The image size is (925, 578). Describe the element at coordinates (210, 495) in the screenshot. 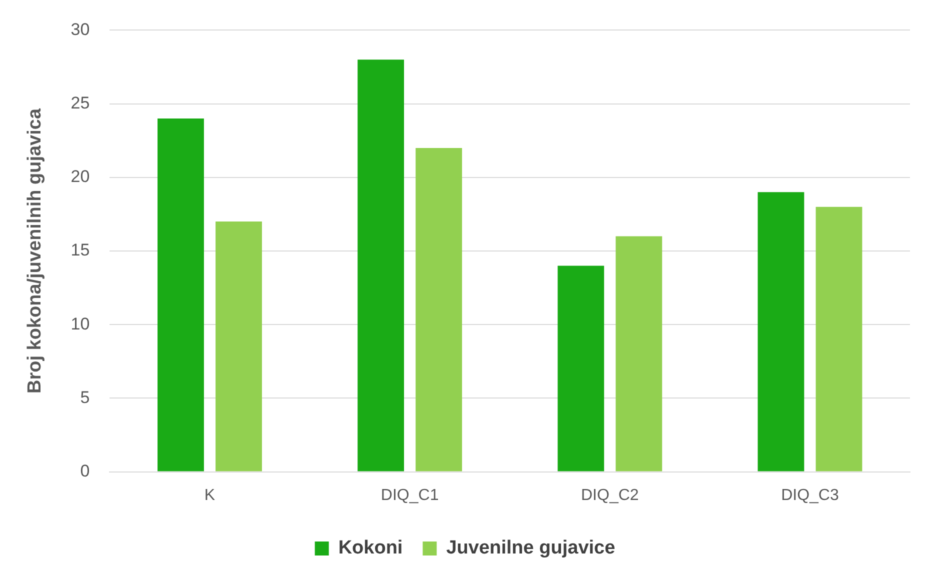

I see `x-tick-label: K` at that location.